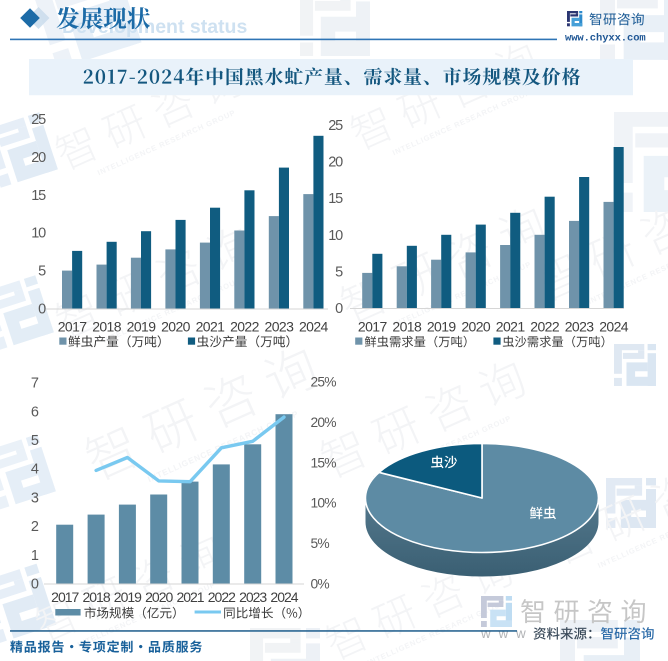 Image resolution: width=668 pixels, height=661 pixels. I want to click on svg-text: 25%, so click(324, 382).